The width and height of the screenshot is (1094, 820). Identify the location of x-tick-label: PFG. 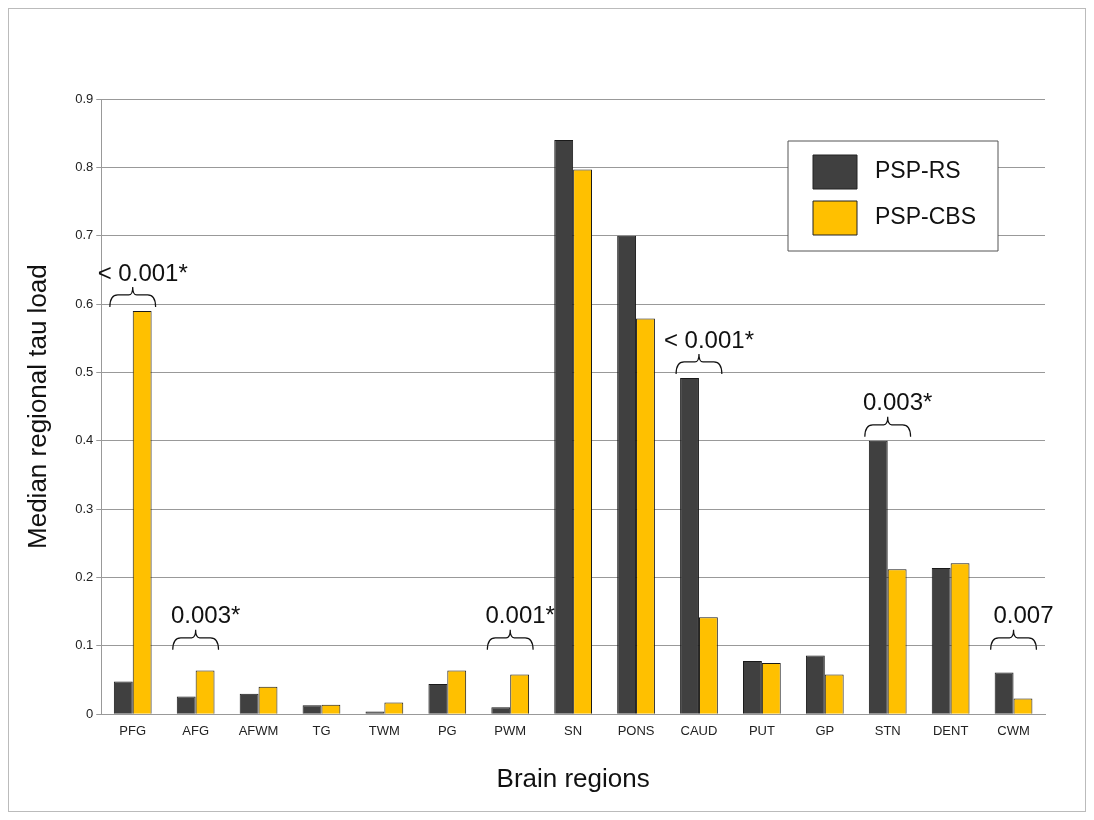
(133, 730).